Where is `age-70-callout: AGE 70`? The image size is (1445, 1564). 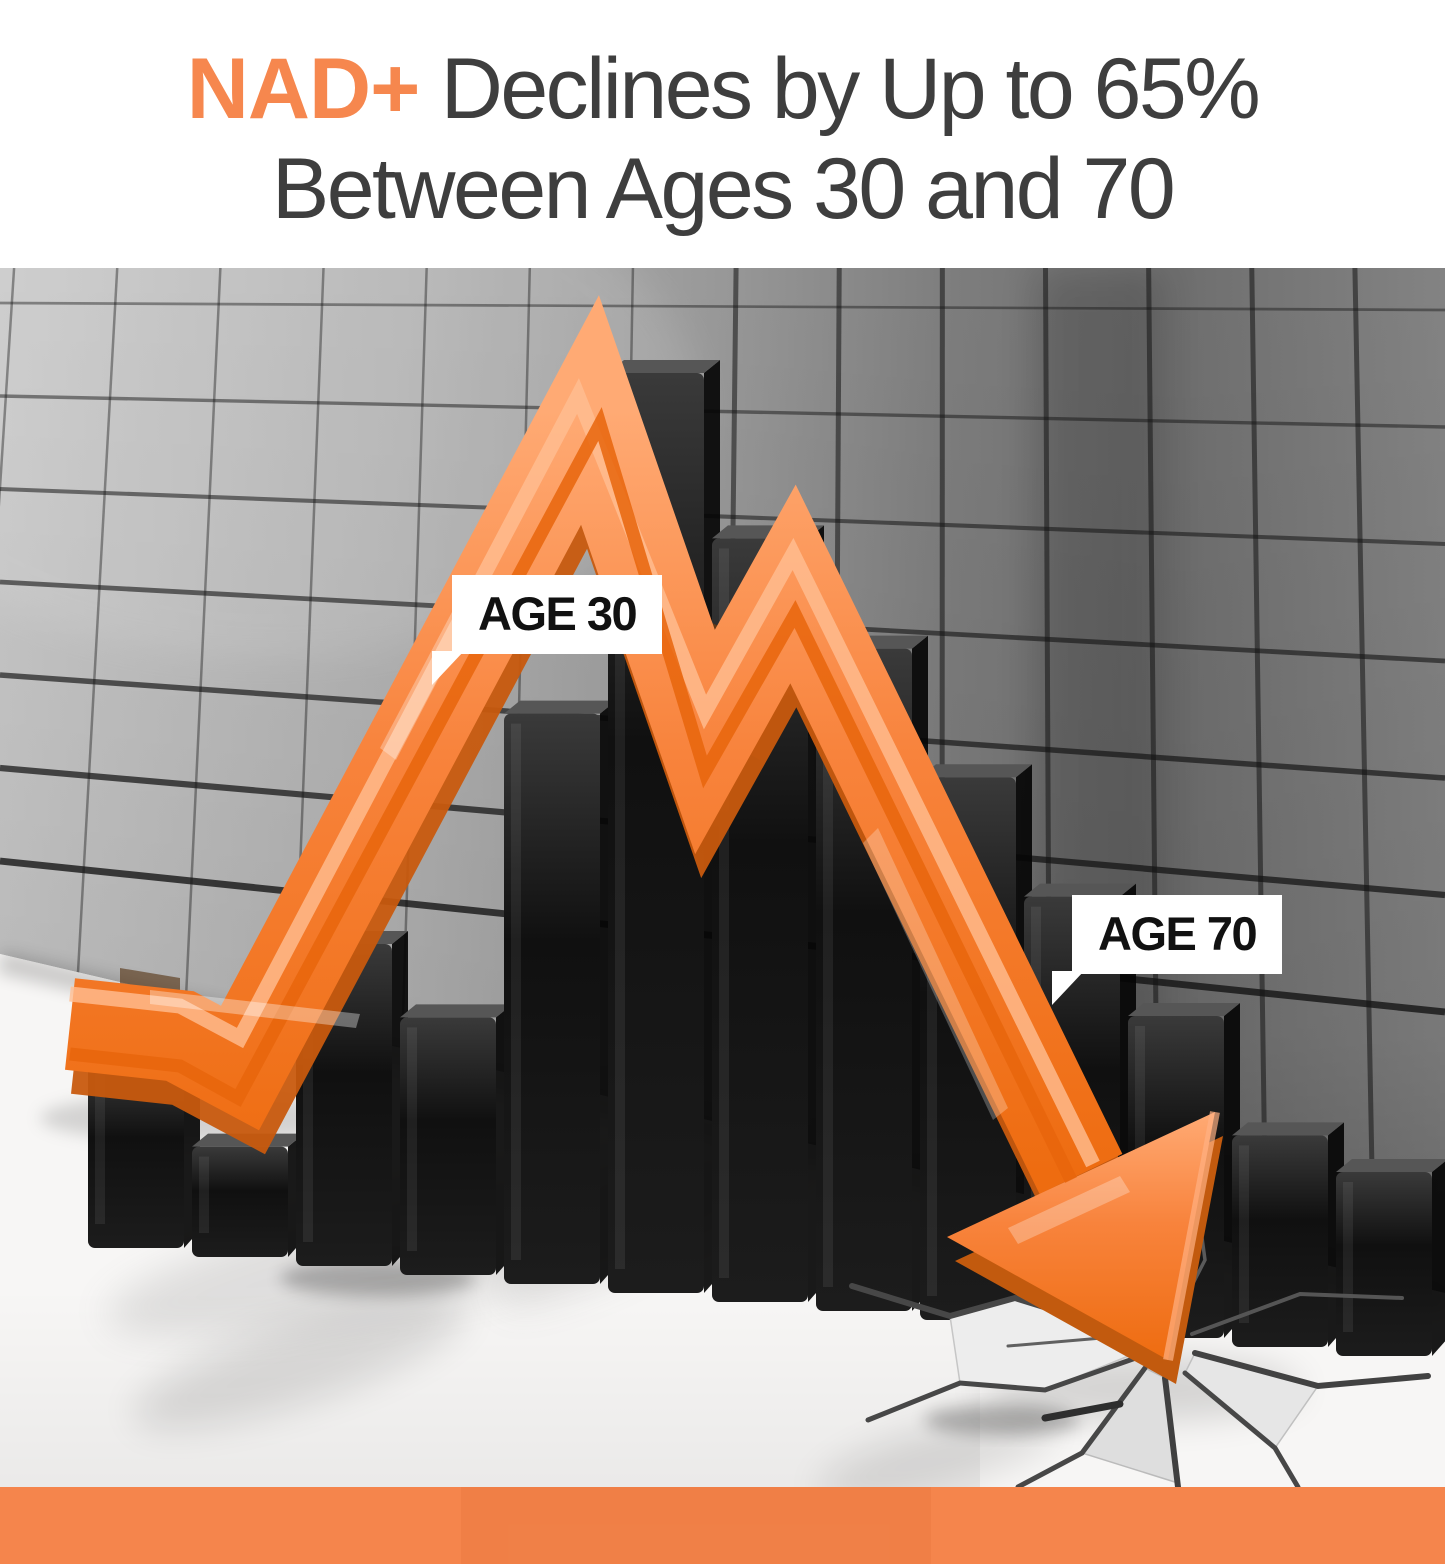 age-70-callout: AGE 70 is located at coordinates (1167, 950).